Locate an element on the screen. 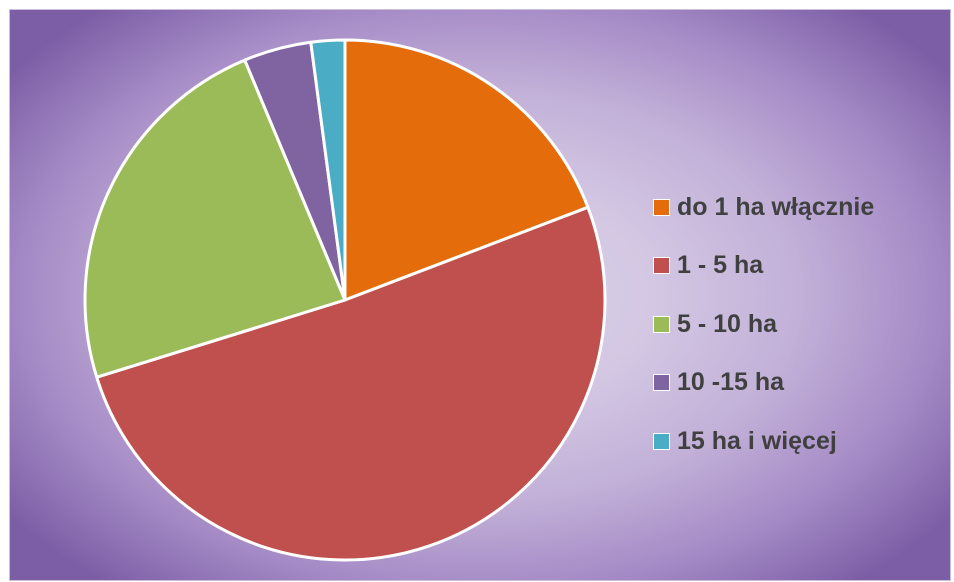 The image size is (954, 582). legend-item-10-15-ha: 10 -15 ha is located at coordinates (763, 383).